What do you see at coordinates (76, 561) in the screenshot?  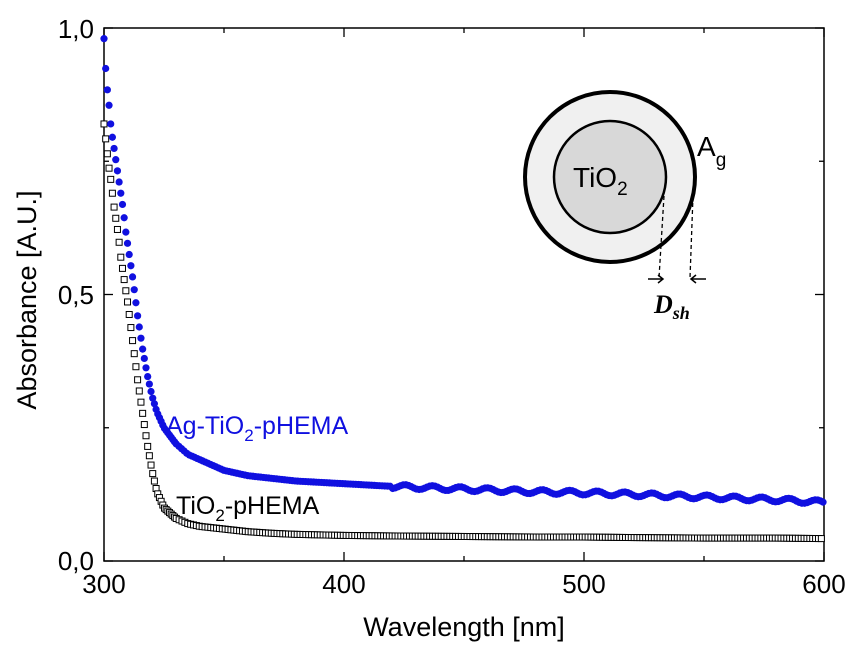 I see `y-tick-label: 0,0` at bounding box center [76, 561].